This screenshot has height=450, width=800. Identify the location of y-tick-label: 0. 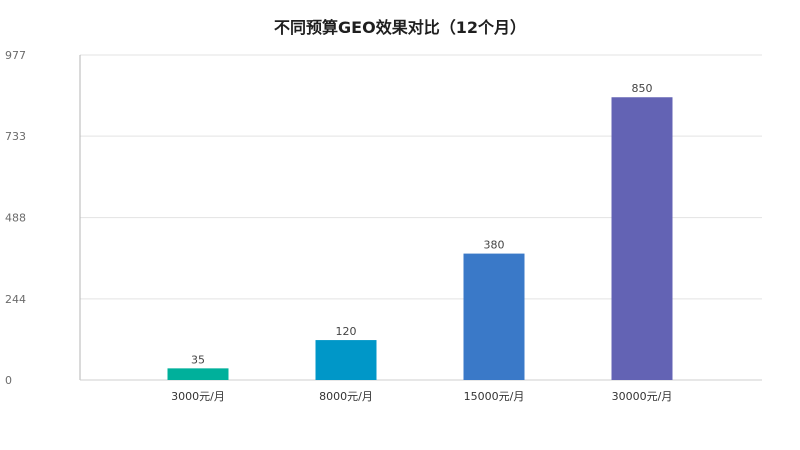
(8, 380).